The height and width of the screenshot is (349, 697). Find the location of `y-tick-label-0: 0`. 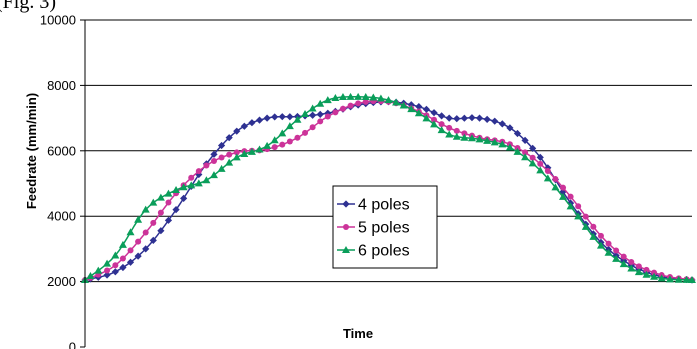

y-tick-label-0: 0 is located at coordinates (72, 344).